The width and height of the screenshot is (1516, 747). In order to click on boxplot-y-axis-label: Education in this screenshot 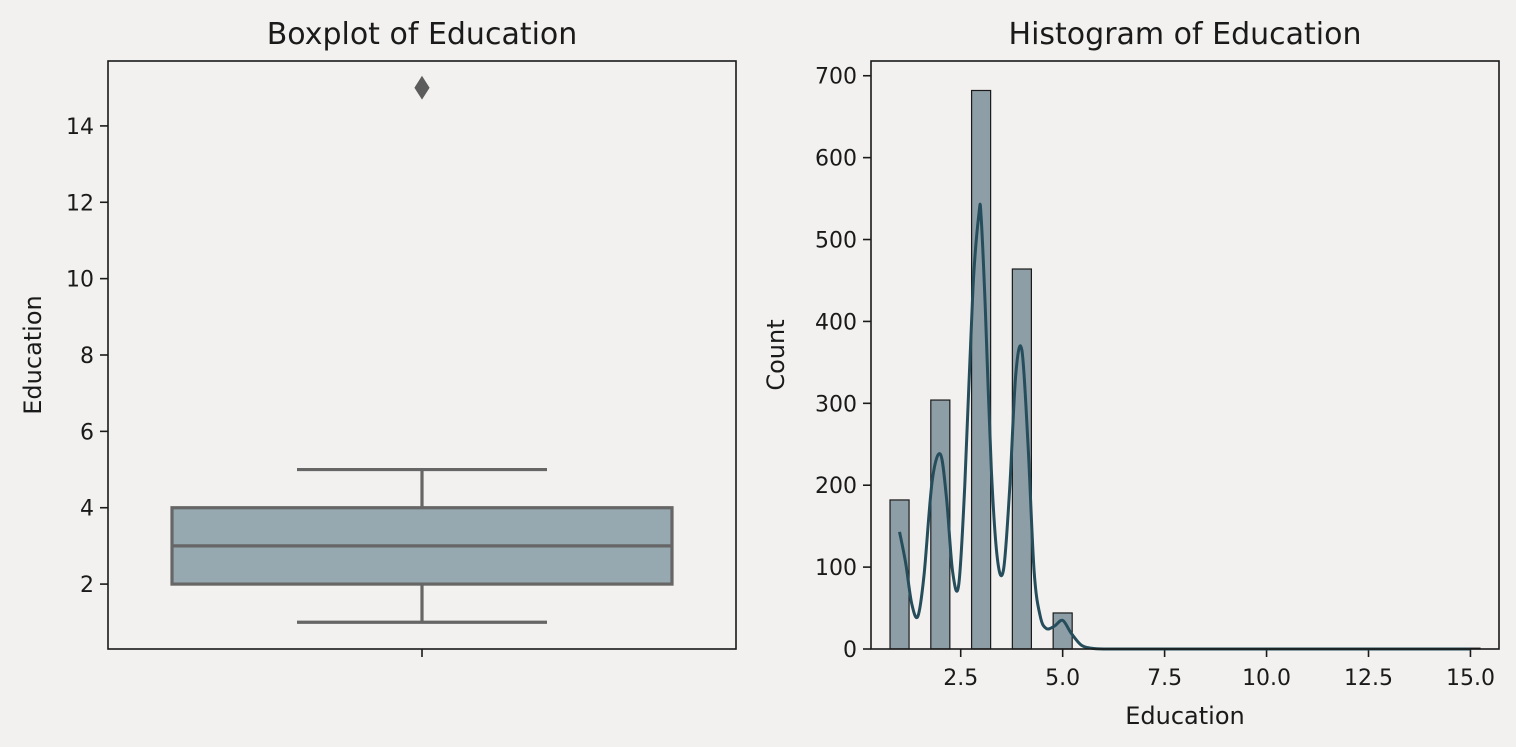, I will do `click(33, 354)`.